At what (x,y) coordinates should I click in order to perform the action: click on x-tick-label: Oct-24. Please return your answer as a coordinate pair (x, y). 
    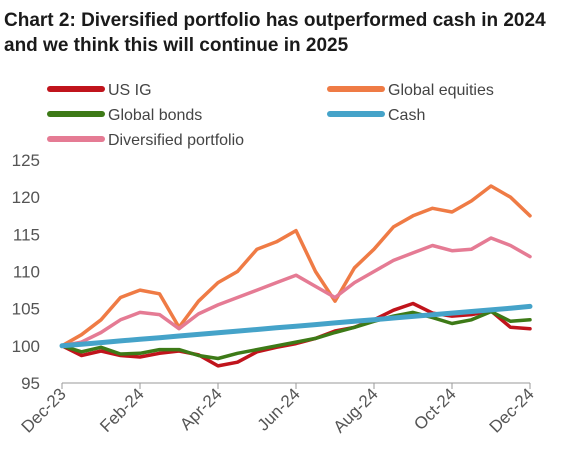
    Looking at the image, I should click on (435, 409).